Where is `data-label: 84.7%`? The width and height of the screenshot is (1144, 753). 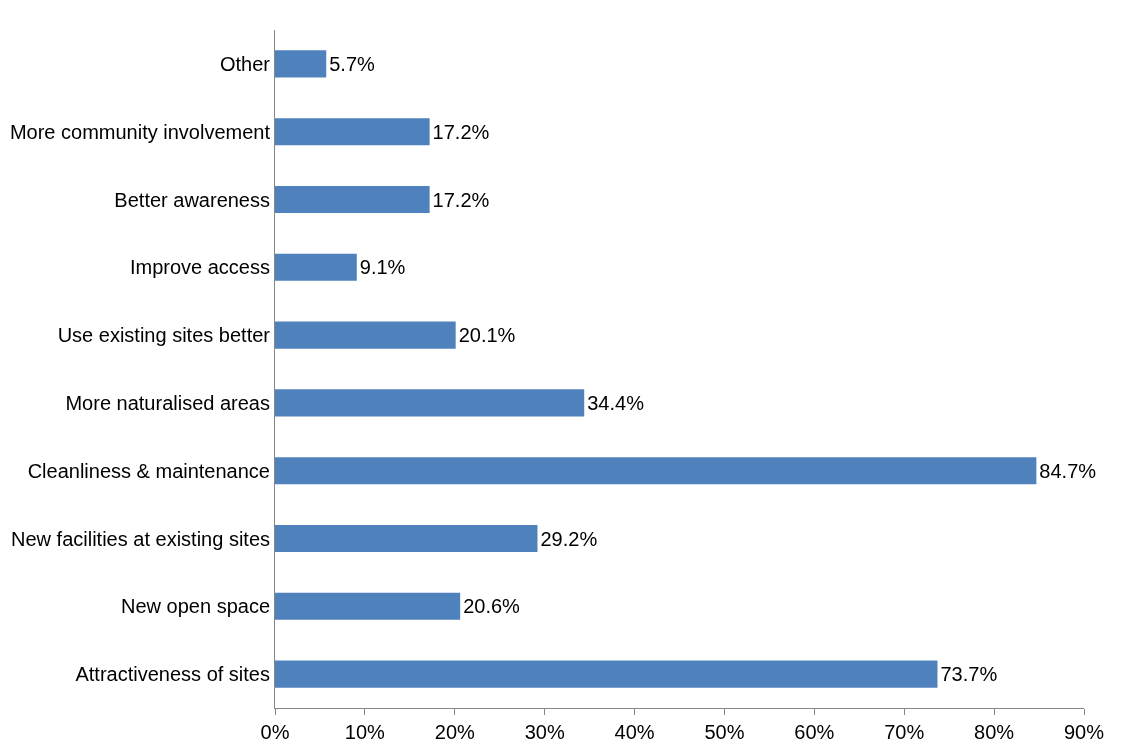
data-label: 84.7% is located at coordinates (1068, 470).